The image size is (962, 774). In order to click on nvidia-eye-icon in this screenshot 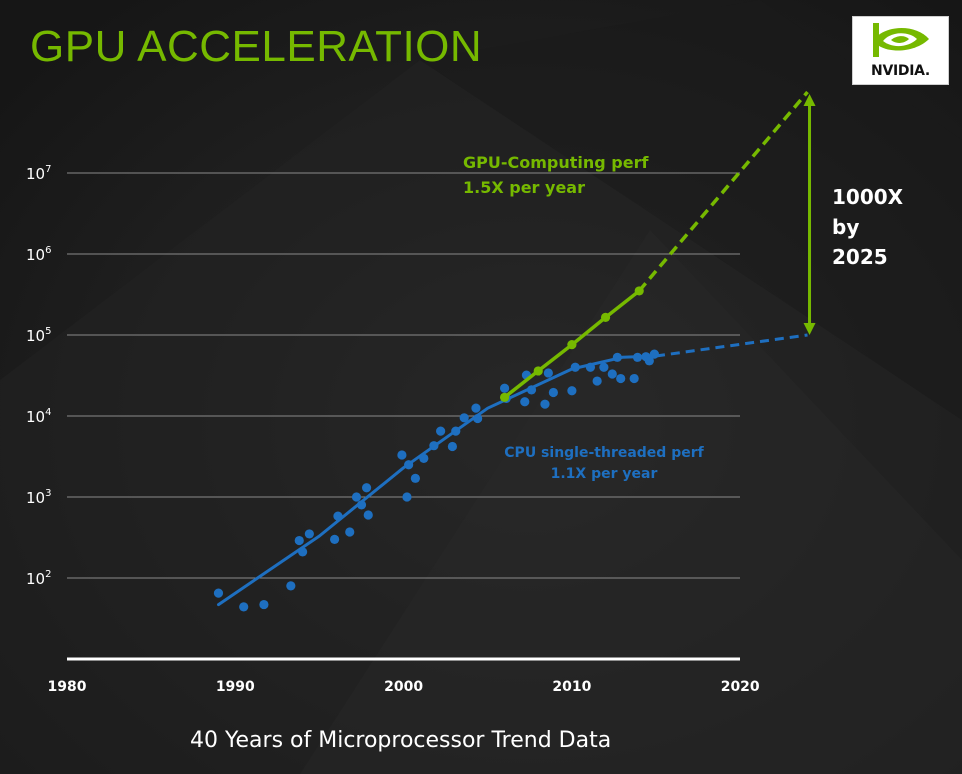, I will do `click(901, 40)`.